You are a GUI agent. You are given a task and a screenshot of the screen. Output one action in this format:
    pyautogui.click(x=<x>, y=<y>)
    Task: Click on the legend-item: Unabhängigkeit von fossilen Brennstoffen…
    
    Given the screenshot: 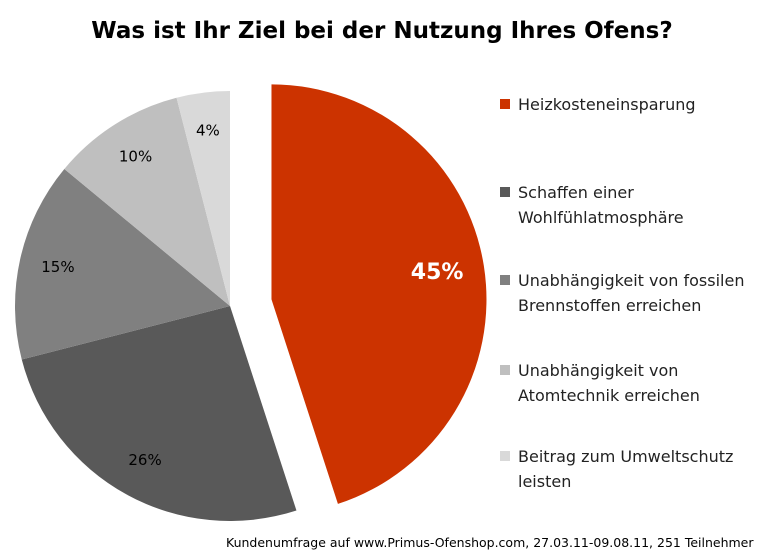 What is the action you would take?
    pyautogui.click(x=626, y=293)
    